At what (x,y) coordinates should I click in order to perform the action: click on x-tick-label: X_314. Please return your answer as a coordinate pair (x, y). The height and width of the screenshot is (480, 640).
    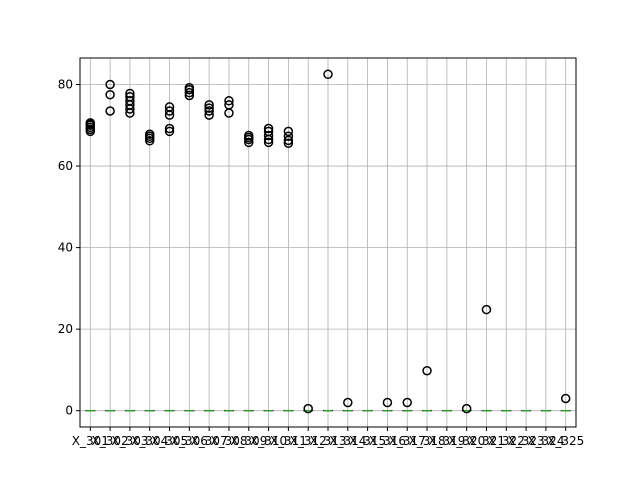
    Looking at the image, I should click on (347, 441).